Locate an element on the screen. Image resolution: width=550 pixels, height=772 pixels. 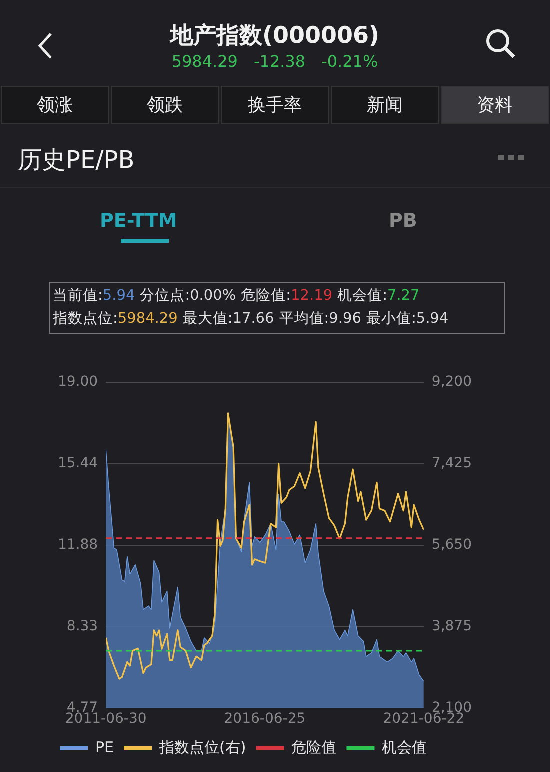
text: PE-TTM is located at coordinates (139, 221).